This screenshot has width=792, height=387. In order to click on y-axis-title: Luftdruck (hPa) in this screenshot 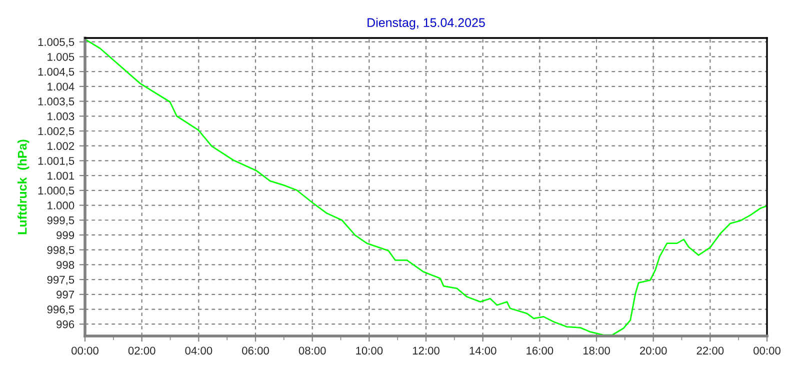, I will do `click(24, 187)`.